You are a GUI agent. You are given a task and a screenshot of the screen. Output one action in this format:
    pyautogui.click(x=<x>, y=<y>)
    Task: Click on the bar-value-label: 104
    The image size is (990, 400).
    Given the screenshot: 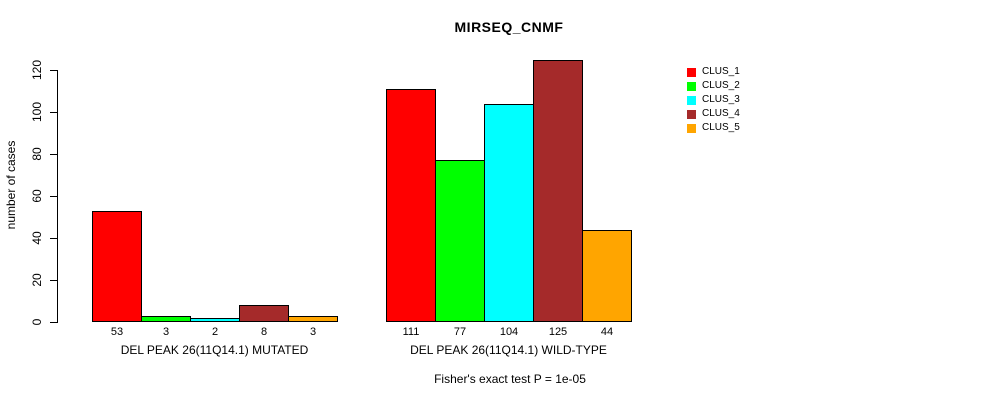 What is the action you would take?
    pyautogui.click(x=509, y=332)
    